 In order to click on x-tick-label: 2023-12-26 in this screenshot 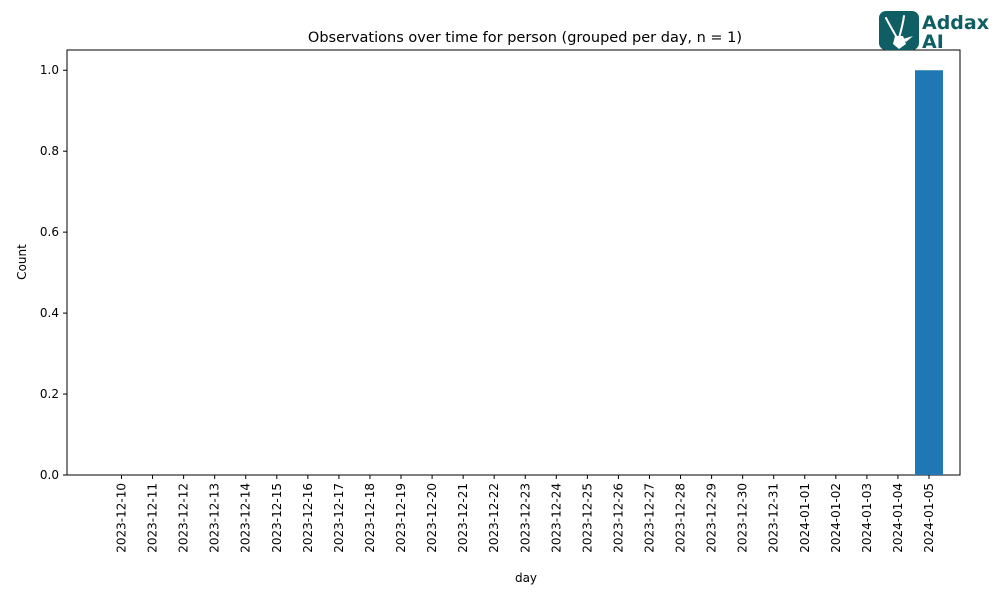, I will do `click(618, 518)`.